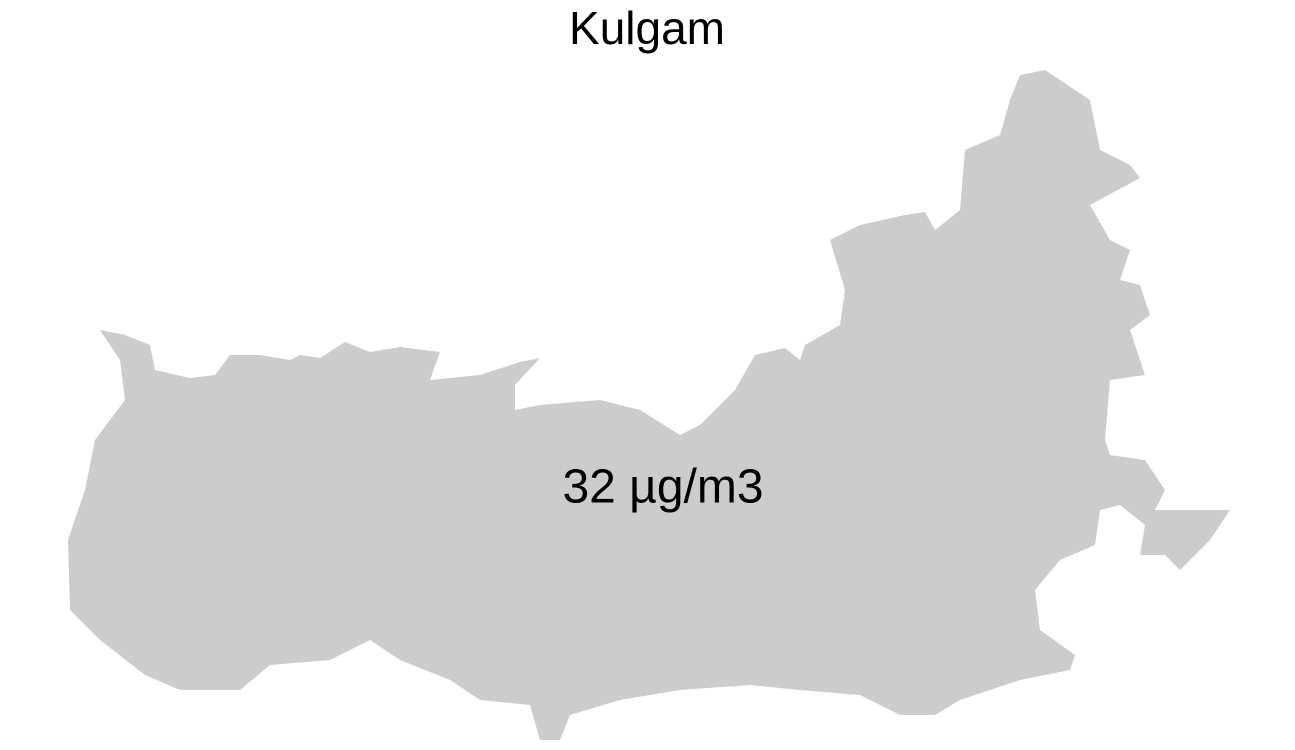 The width and height of the screenshot is (1295, 750). What do you see at coordinates (647, 28) in the screenshot?
I see `map-title: Kulgam` at bounding box center [647, 28].